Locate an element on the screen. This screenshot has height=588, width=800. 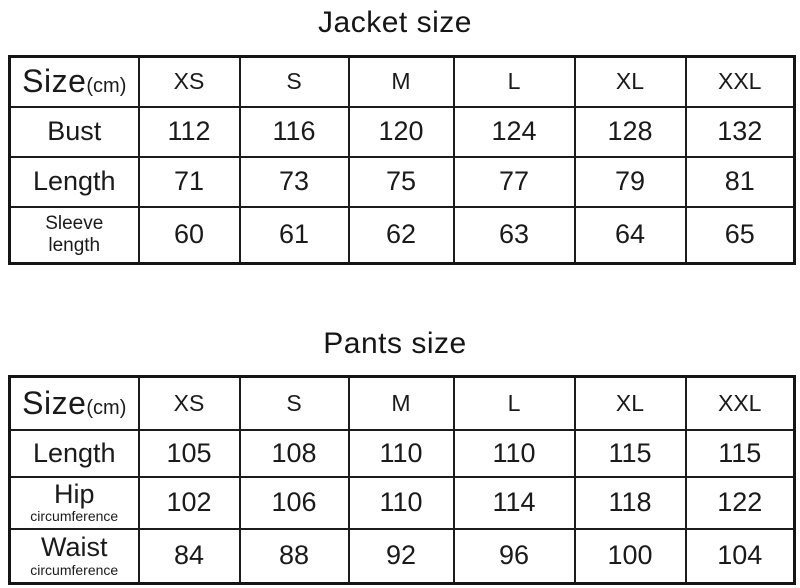
hip-label: Hip is located at coordinates (74, 494).